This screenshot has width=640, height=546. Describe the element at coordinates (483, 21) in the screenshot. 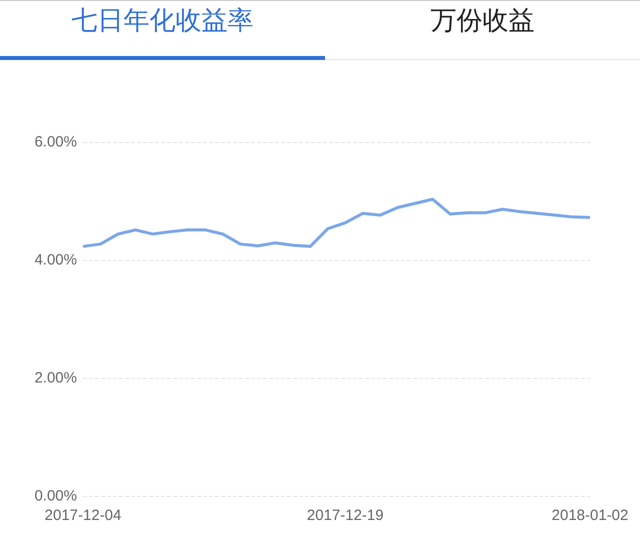

I see `text: 万份收益` at that location.